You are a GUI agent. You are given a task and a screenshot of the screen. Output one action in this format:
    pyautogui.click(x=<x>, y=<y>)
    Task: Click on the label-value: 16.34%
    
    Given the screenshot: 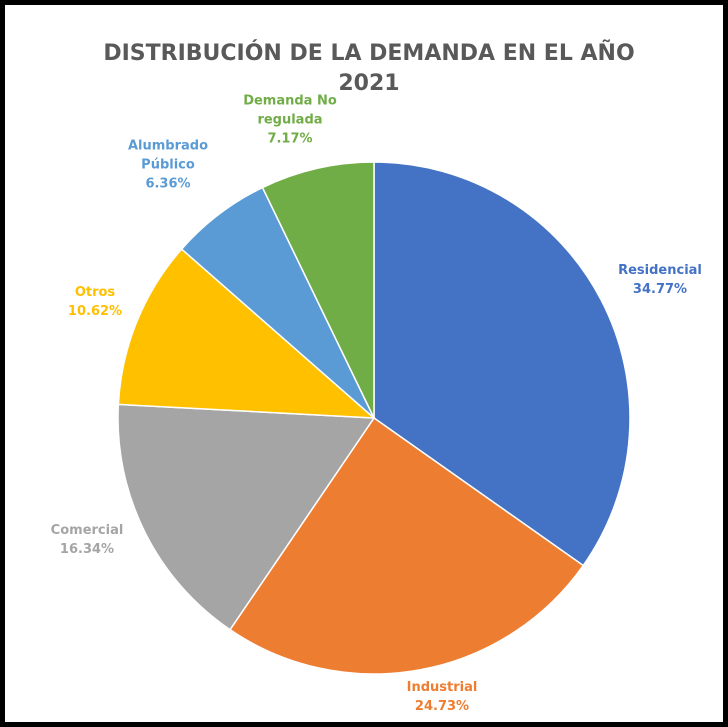 What is the action you would take?
    pyautogui.click(x=87, y=549)
    